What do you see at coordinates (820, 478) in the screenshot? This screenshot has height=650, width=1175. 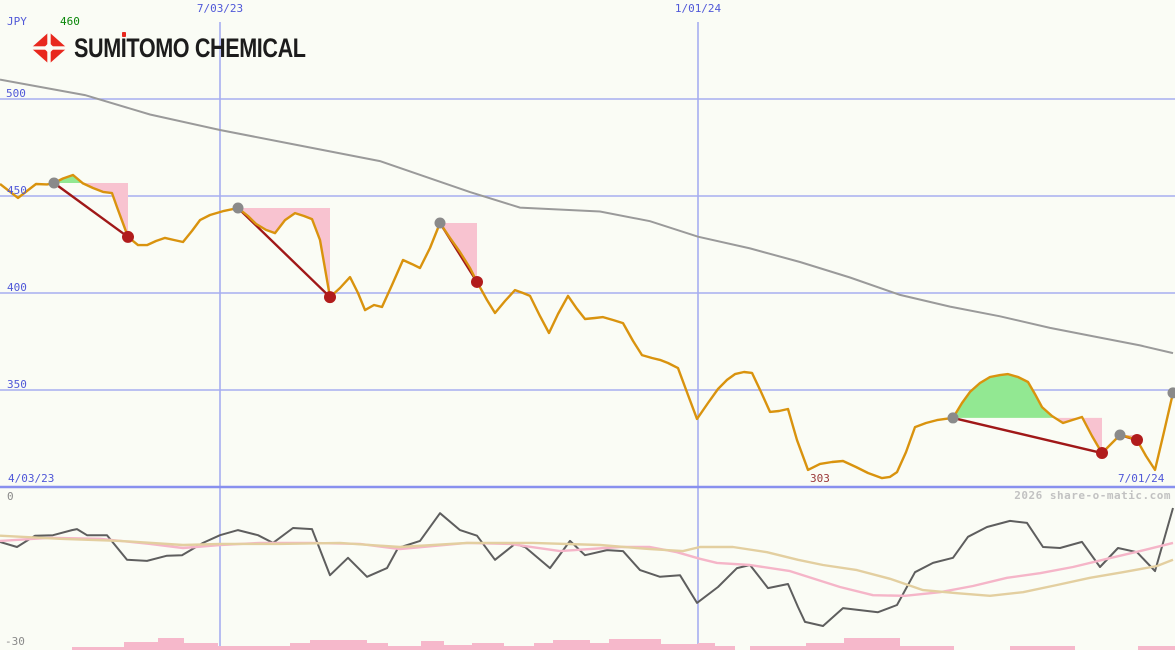 I see `min-price-label: 303` at bounding box center [820, 478].